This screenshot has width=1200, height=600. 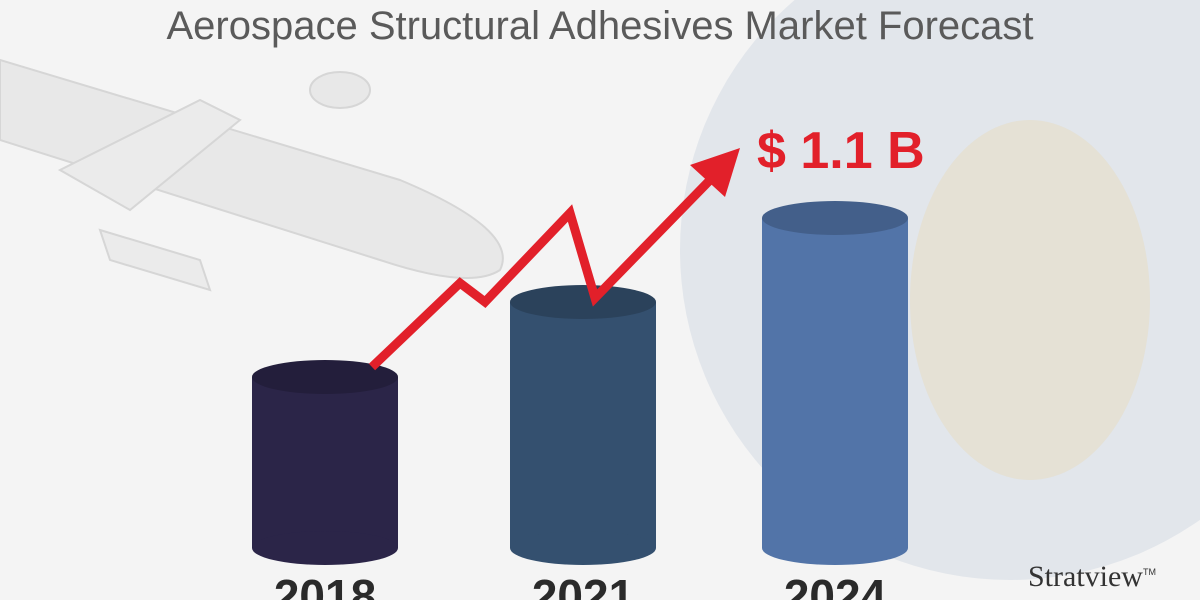 I want to click on trend-arrow-line, so click(x=542, y=272).